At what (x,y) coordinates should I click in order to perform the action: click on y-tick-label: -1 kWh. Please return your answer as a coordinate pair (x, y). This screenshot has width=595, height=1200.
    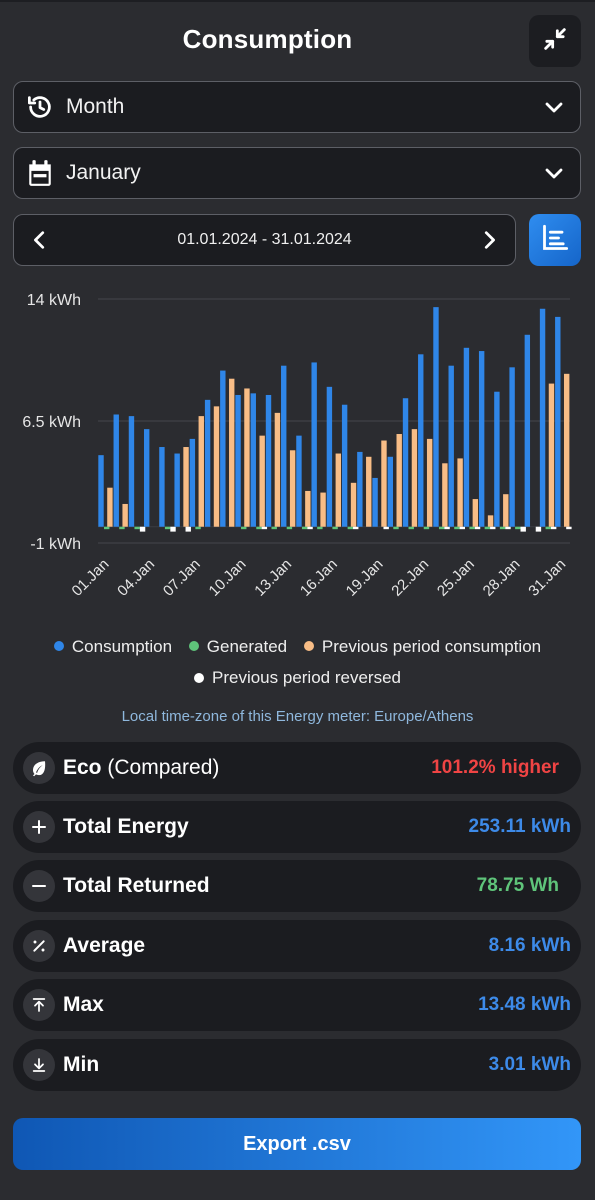
    Looking at the image, I should click on (55, 544).